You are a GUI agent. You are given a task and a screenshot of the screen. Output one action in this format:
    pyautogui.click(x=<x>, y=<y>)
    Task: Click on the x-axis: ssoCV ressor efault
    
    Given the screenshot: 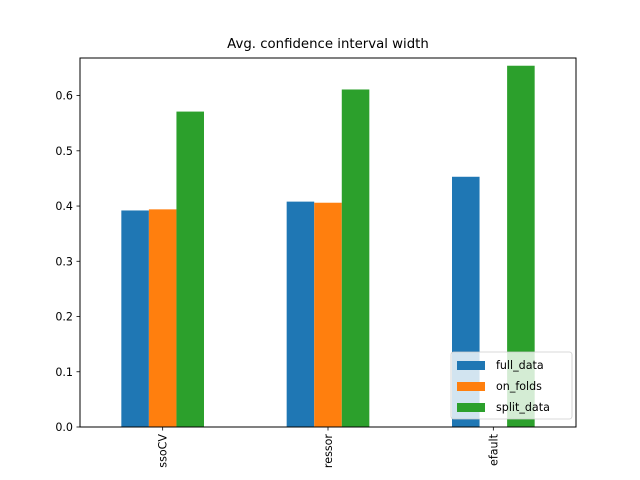 What is the action you would take?
    pyautogui.click(x=328, y=447)
    